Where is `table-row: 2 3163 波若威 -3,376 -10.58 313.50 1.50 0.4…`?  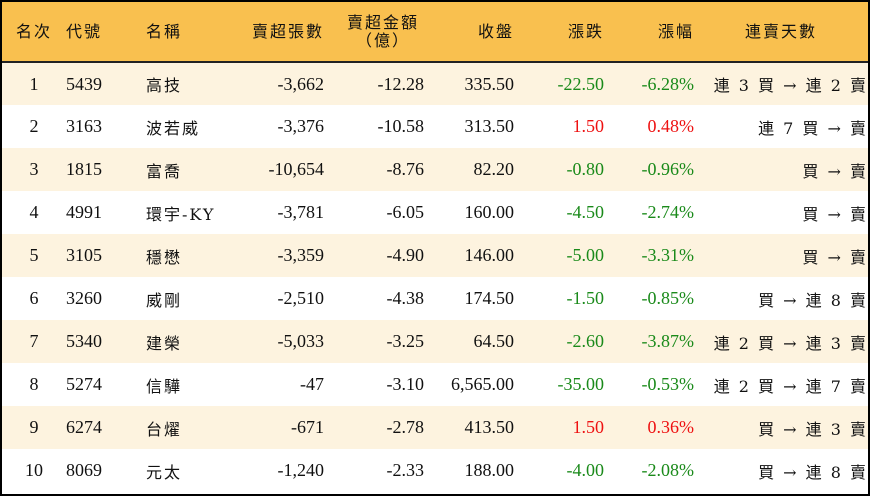
table-row: 2 3163 波若威 -3,376 -10.58 313.50 1.50 0.4… is located at coordinates (435, 126).